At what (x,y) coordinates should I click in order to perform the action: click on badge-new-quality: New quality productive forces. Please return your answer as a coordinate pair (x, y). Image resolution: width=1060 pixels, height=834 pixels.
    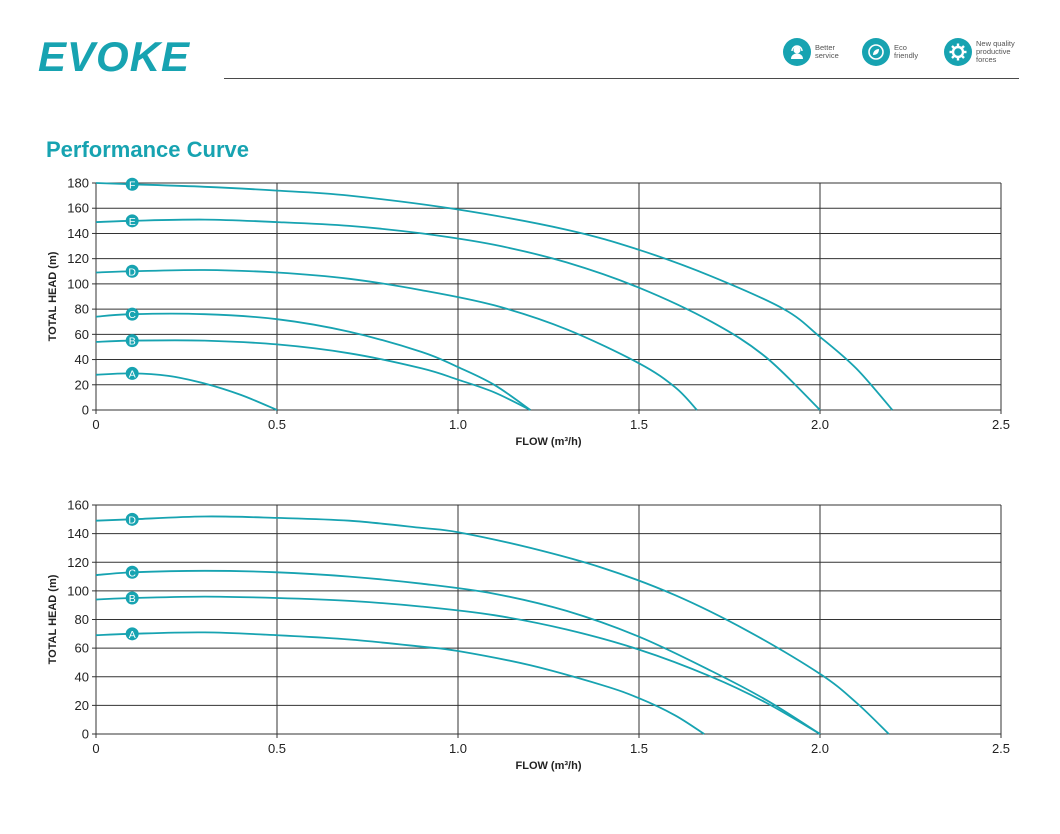
    Looking at the image, I should click on (988, 52).